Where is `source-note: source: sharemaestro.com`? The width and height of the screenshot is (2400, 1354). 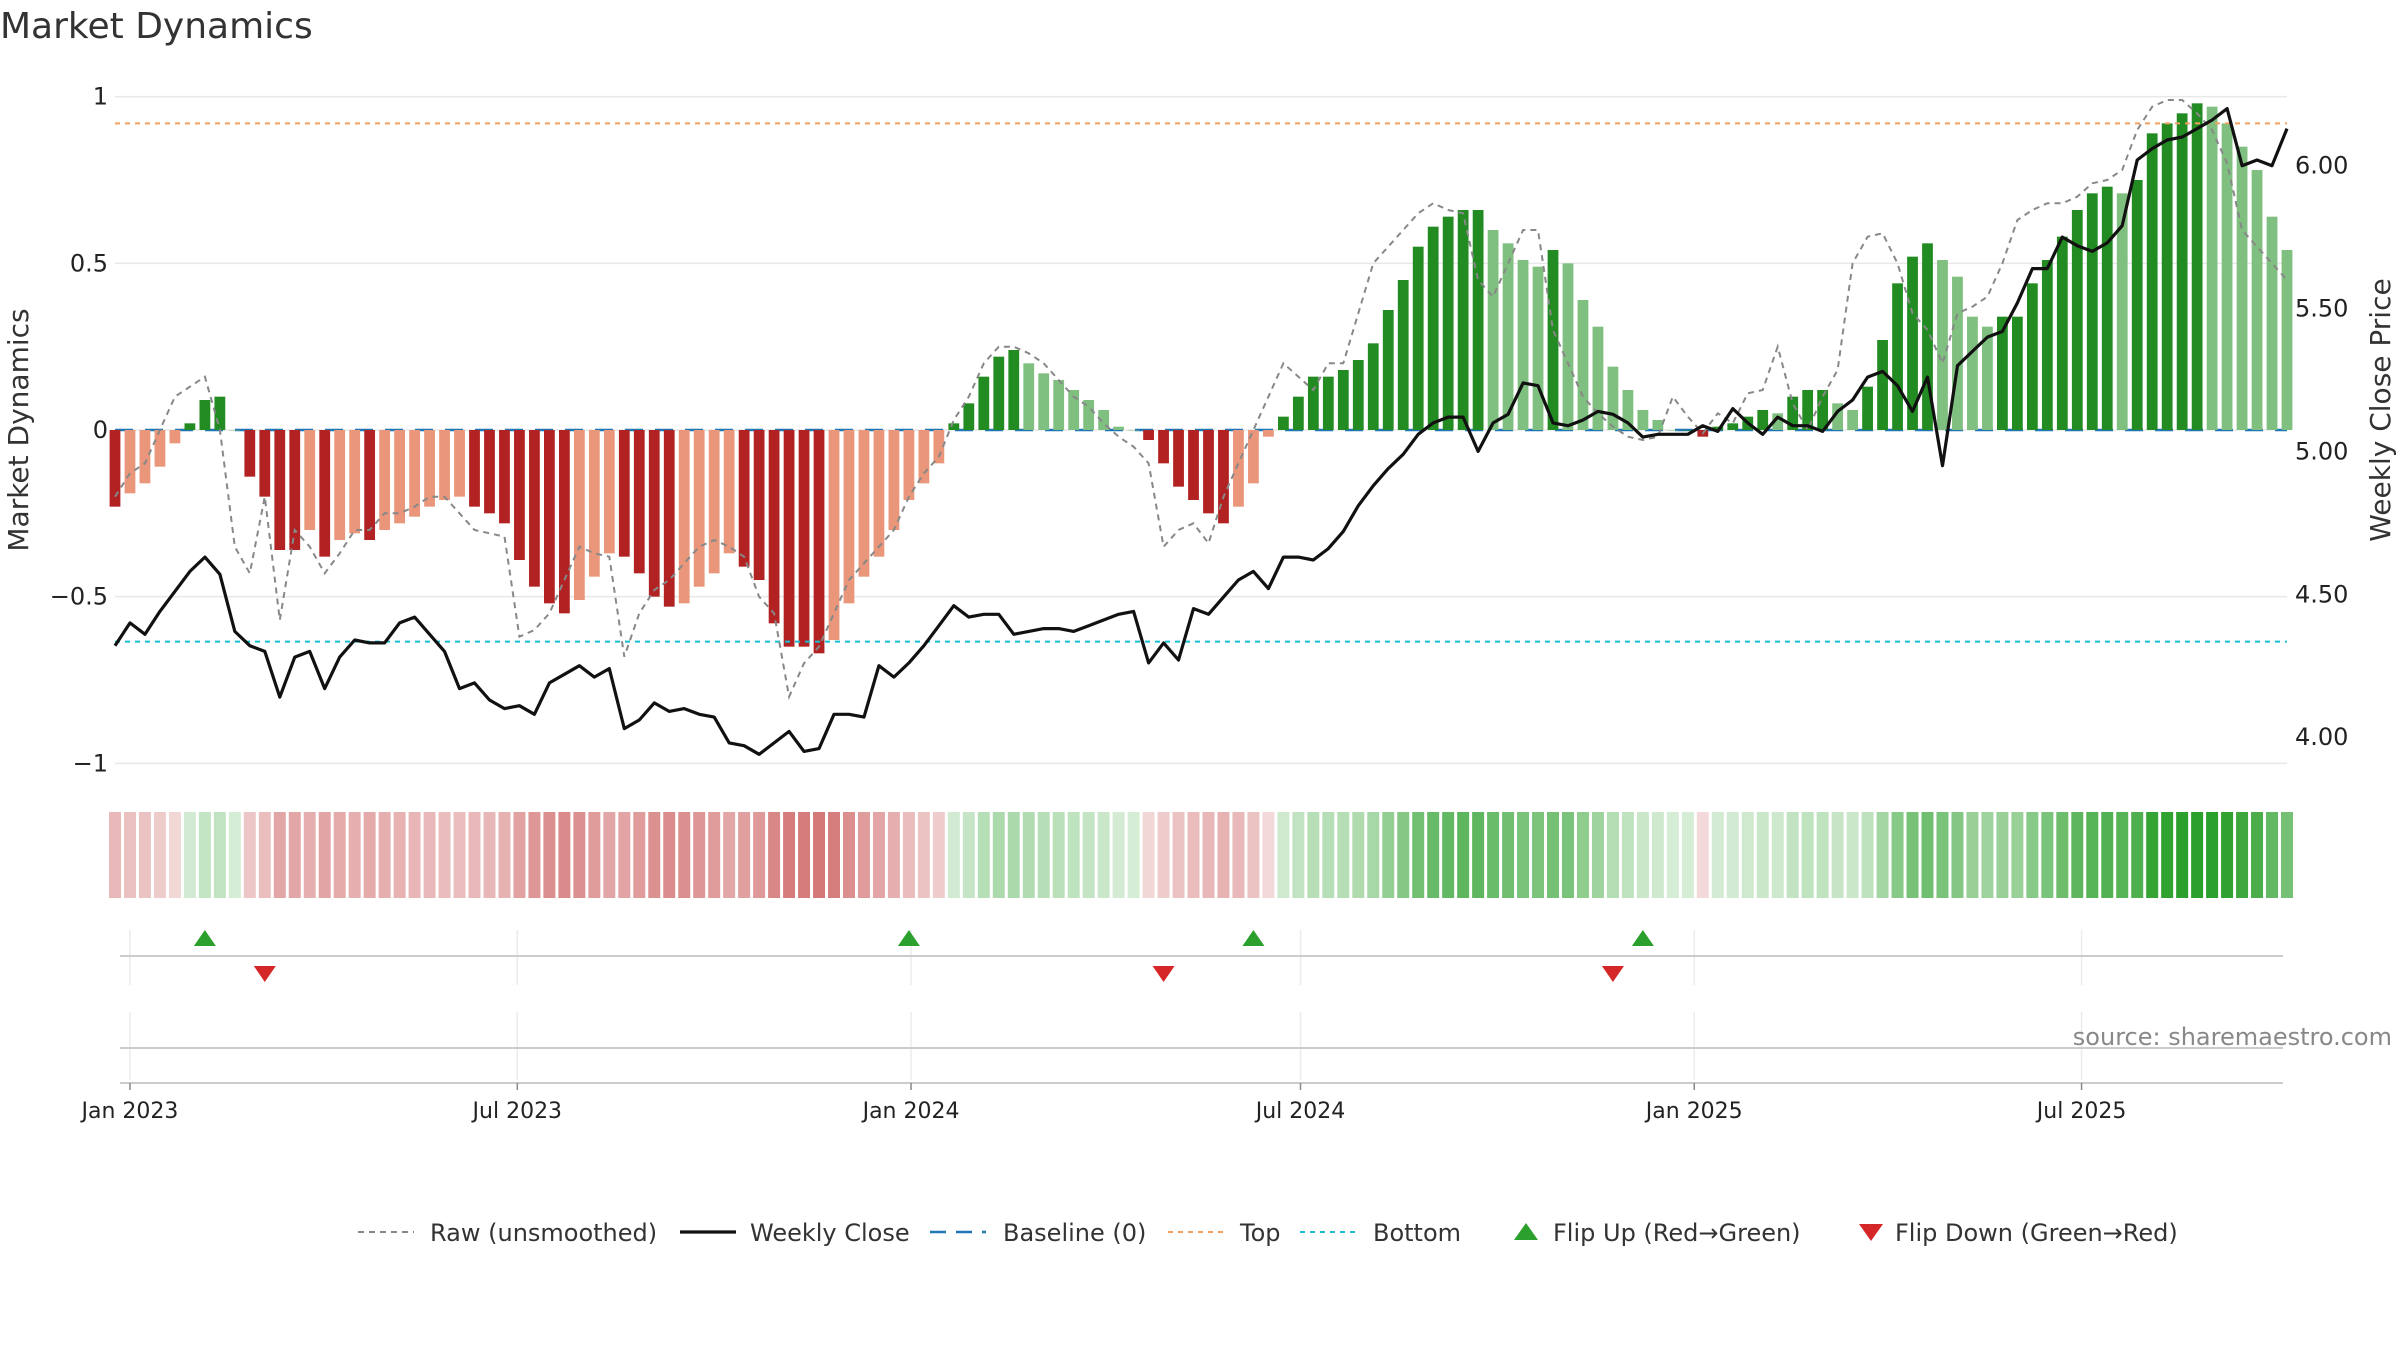
source-note: source: sharemaestro.com is located at coordinates (2232, 1037).